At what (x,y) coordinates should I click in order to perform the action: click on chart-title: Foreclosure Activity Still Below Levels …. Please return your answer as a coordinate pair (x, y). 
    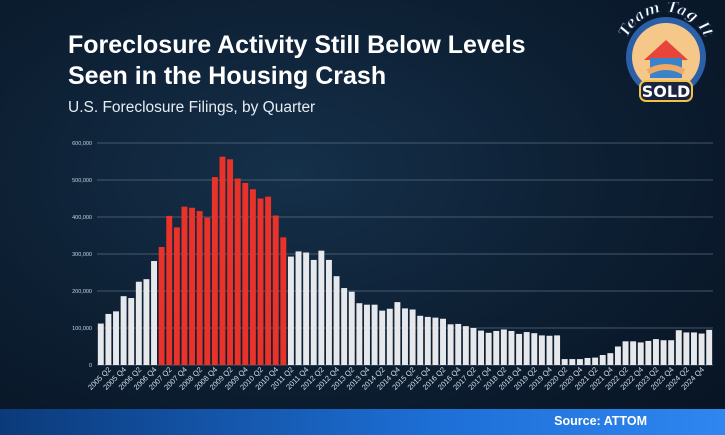
    Looking at the image, I should click on (297, 60).